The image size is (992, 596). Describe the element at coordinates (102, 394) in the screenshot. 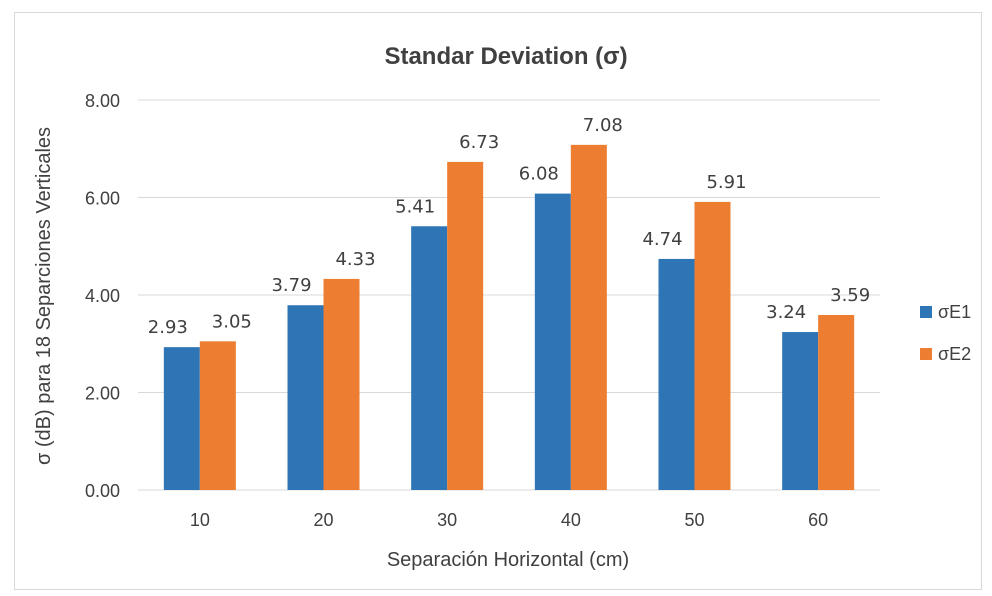

I see `y-tick-label: 2.00` at that location.